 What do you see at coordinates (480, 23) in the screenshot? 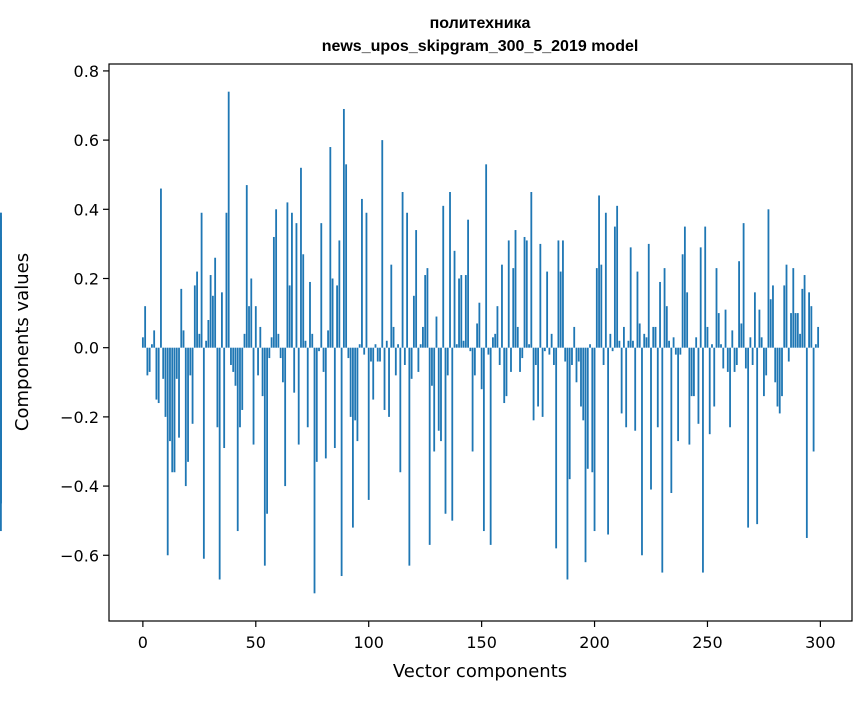
I see `chart-title-line-1: политехника` at bounding box center [480, 23].